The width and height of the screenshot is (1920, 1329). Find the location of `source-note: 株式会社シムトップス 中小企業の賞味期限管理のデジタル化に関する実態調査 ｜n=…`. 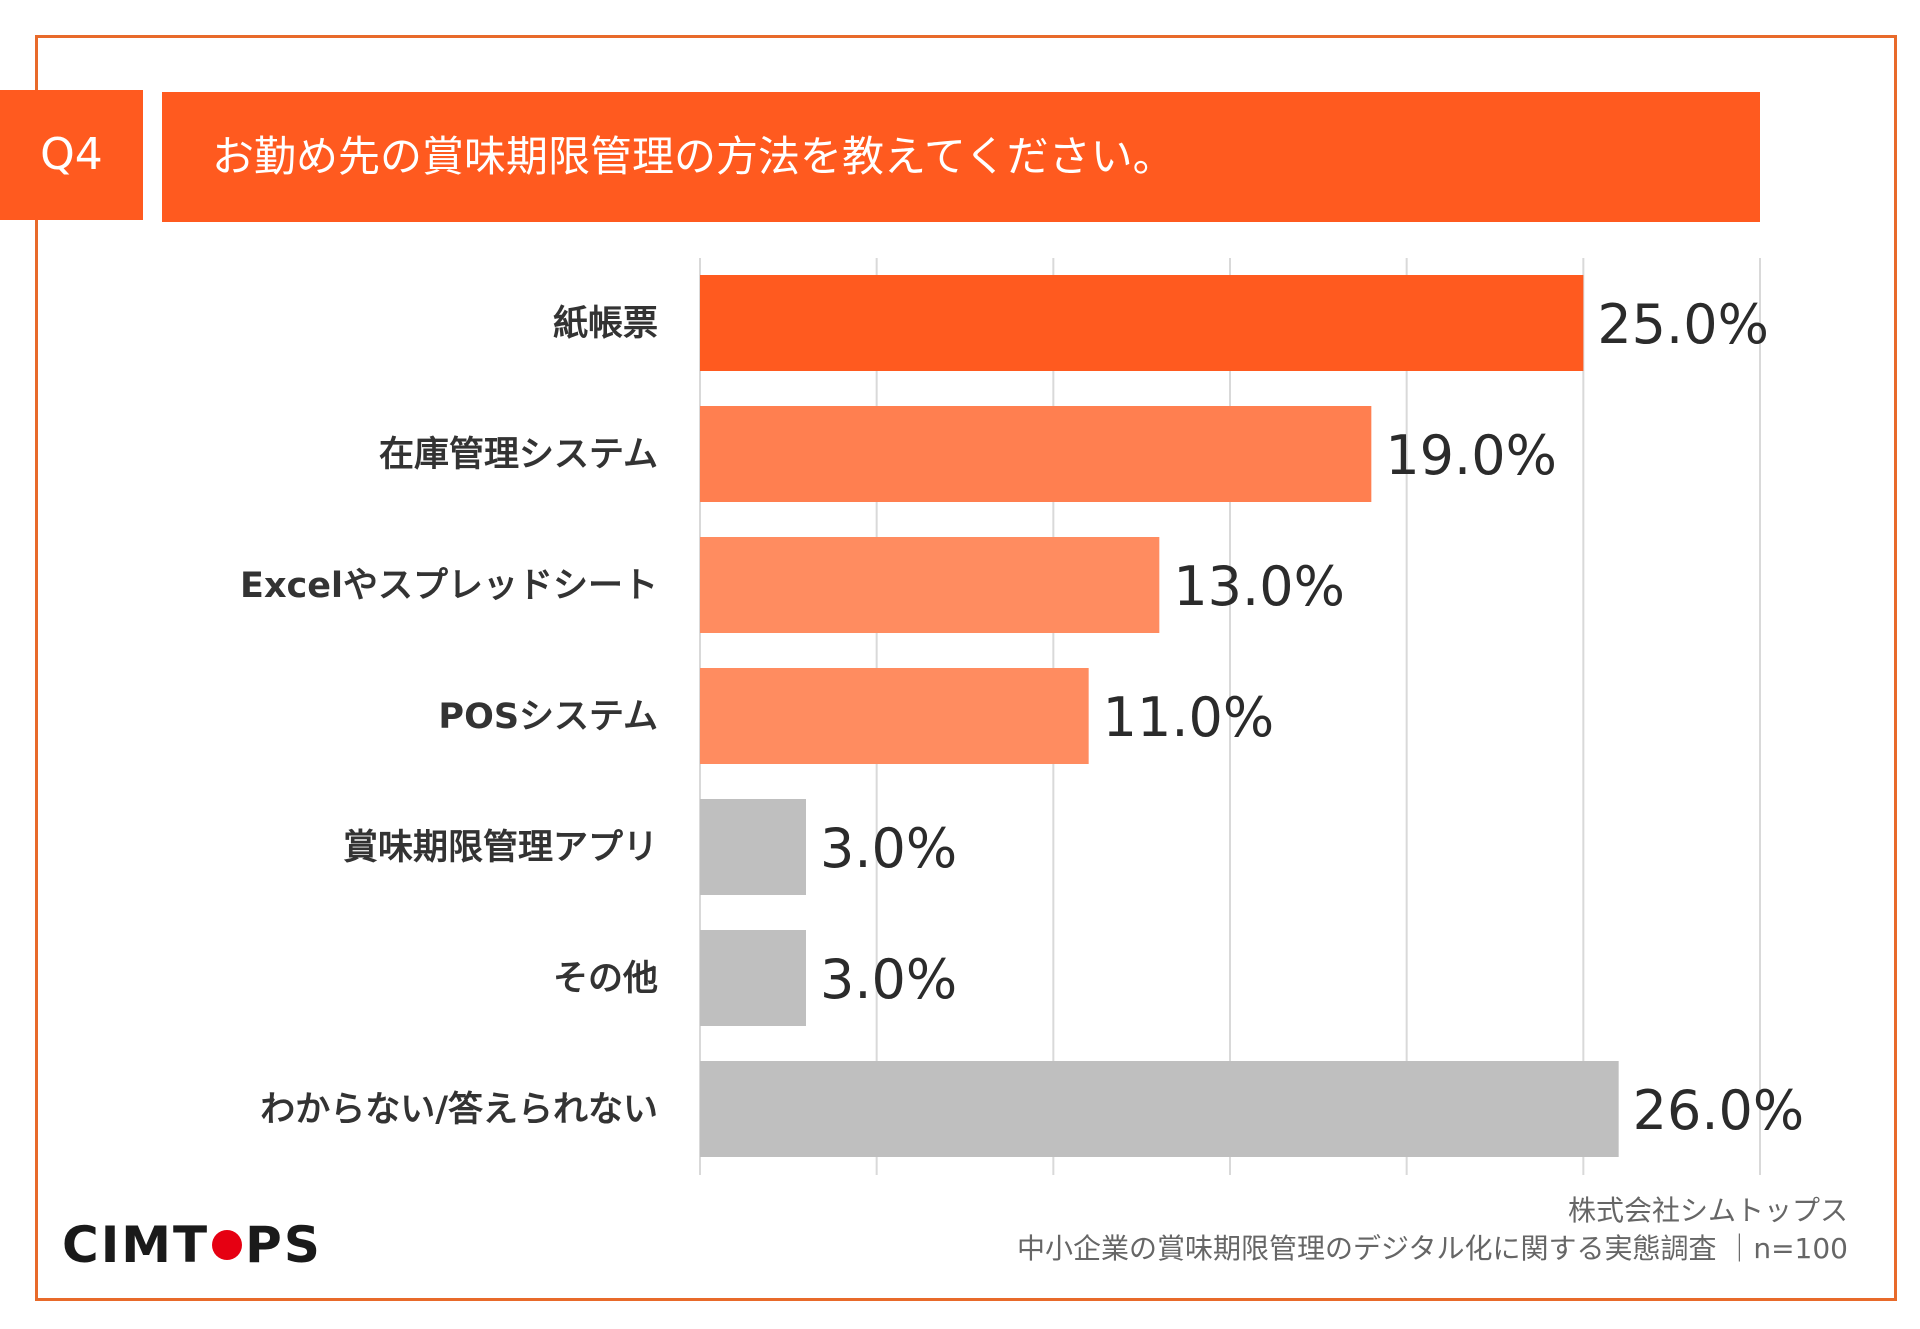

source-note: 株式会社シムトップス 中小企業の賞味期限管理のデジタル化に関する実態調査 ｜n=… is located at coordinates (1432, 1230).